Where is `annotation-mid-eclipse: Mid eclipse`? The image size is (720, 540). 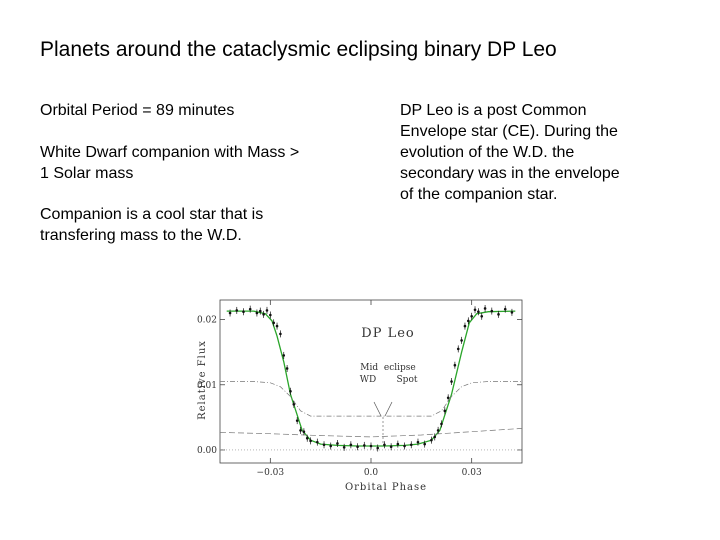
annotation-mid-eclipse: Mid eclipse is located at coordinates (387, 368).